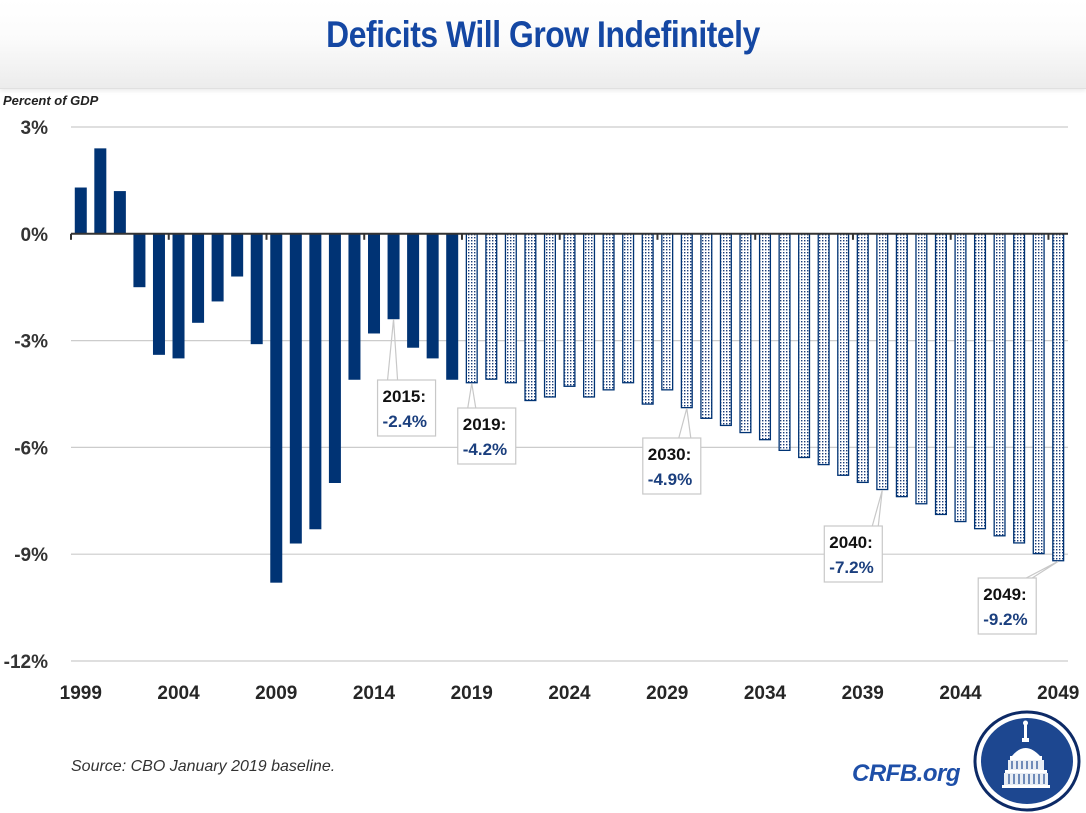 The height and width of the screenshot is (813, 1086). I want to click on callout-year-label: 2049:, so click(1004, 594).